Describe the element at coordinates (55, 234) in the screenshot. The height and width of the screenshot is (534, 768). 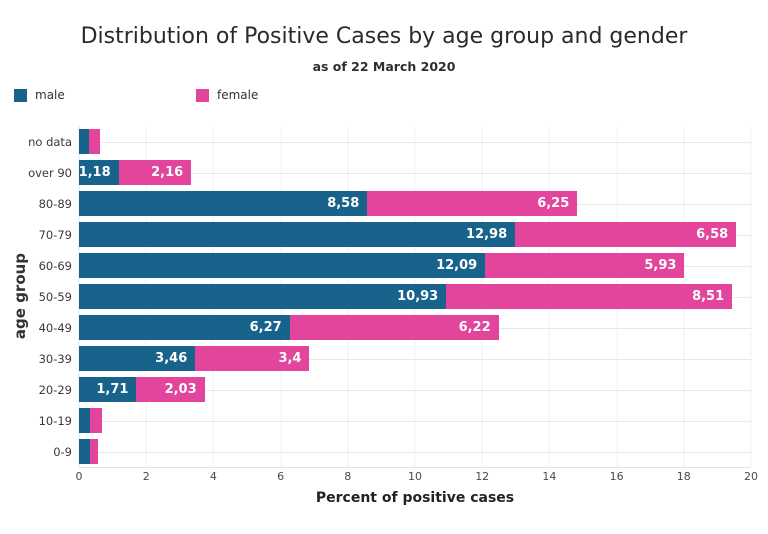
I see `y-tick-label: 70-79` at that location.